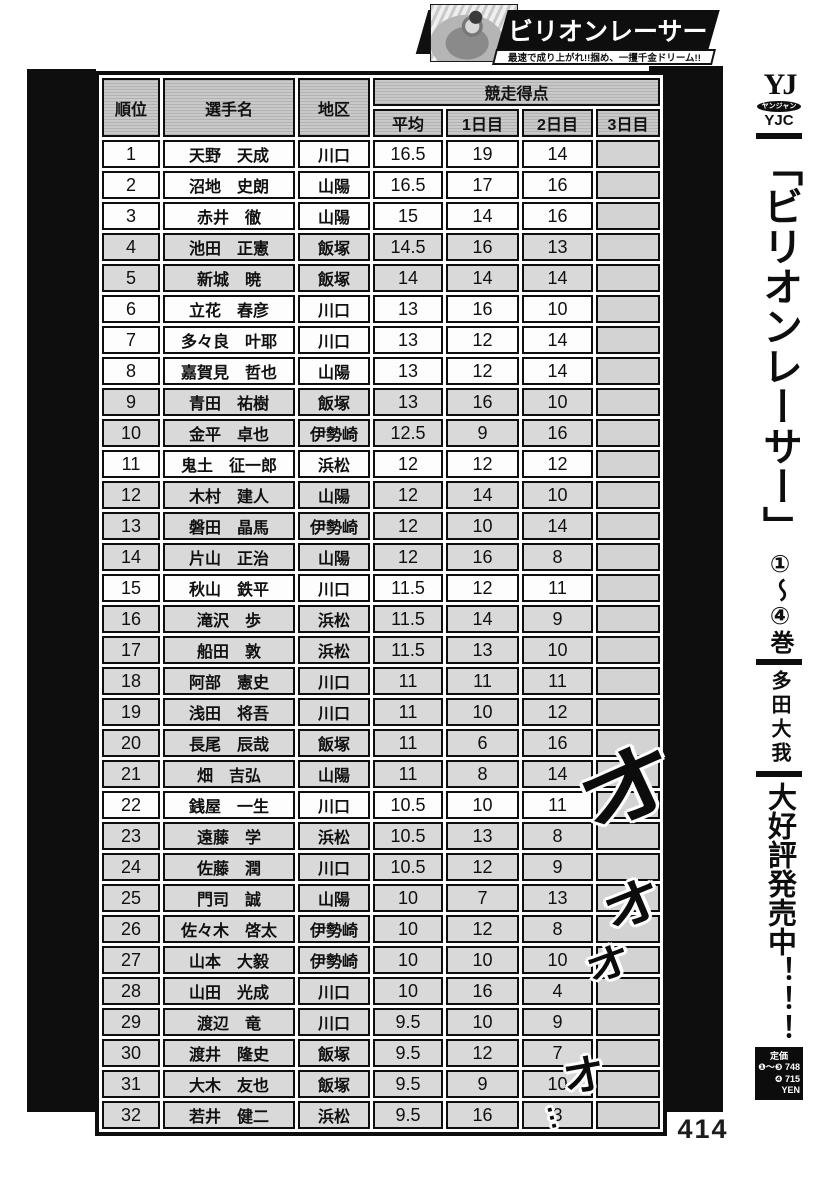 This screenshot has height=1180, width=836. Describe the element at coordinates (61, 590) in the screenshot. I see `panel-black-left` at that location.